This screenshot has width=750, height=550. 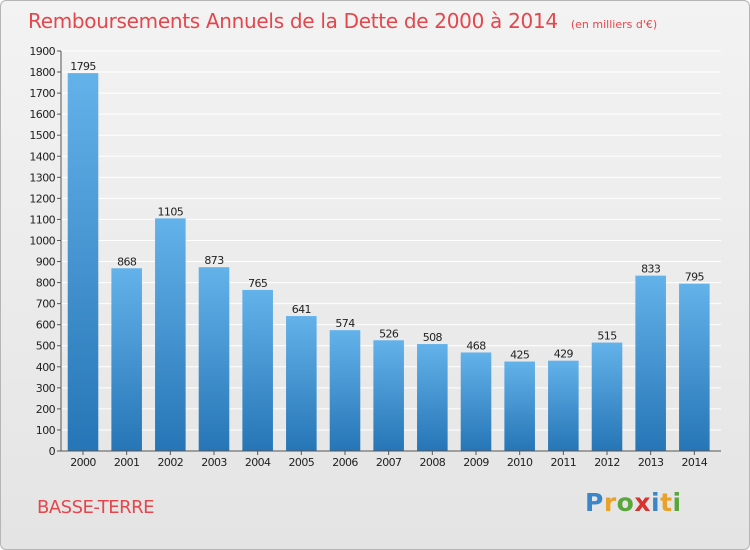 What do you see at coordinates (651, 462) in the screenshot?
I see `x-tick-label: 2013` at bounding box center [651, 462].